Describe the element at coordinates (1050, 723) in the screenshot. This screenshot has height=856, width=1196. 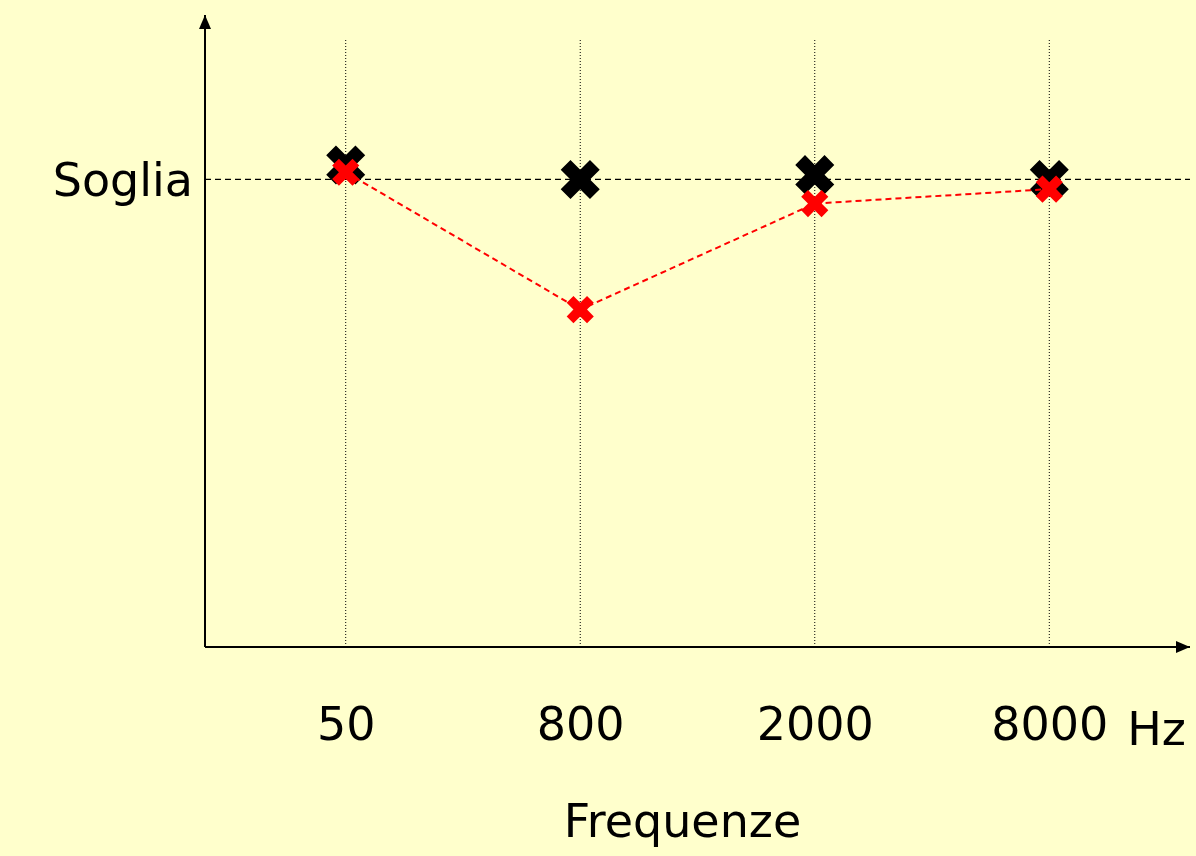
I see `x-tick-label: 8000` at that location.